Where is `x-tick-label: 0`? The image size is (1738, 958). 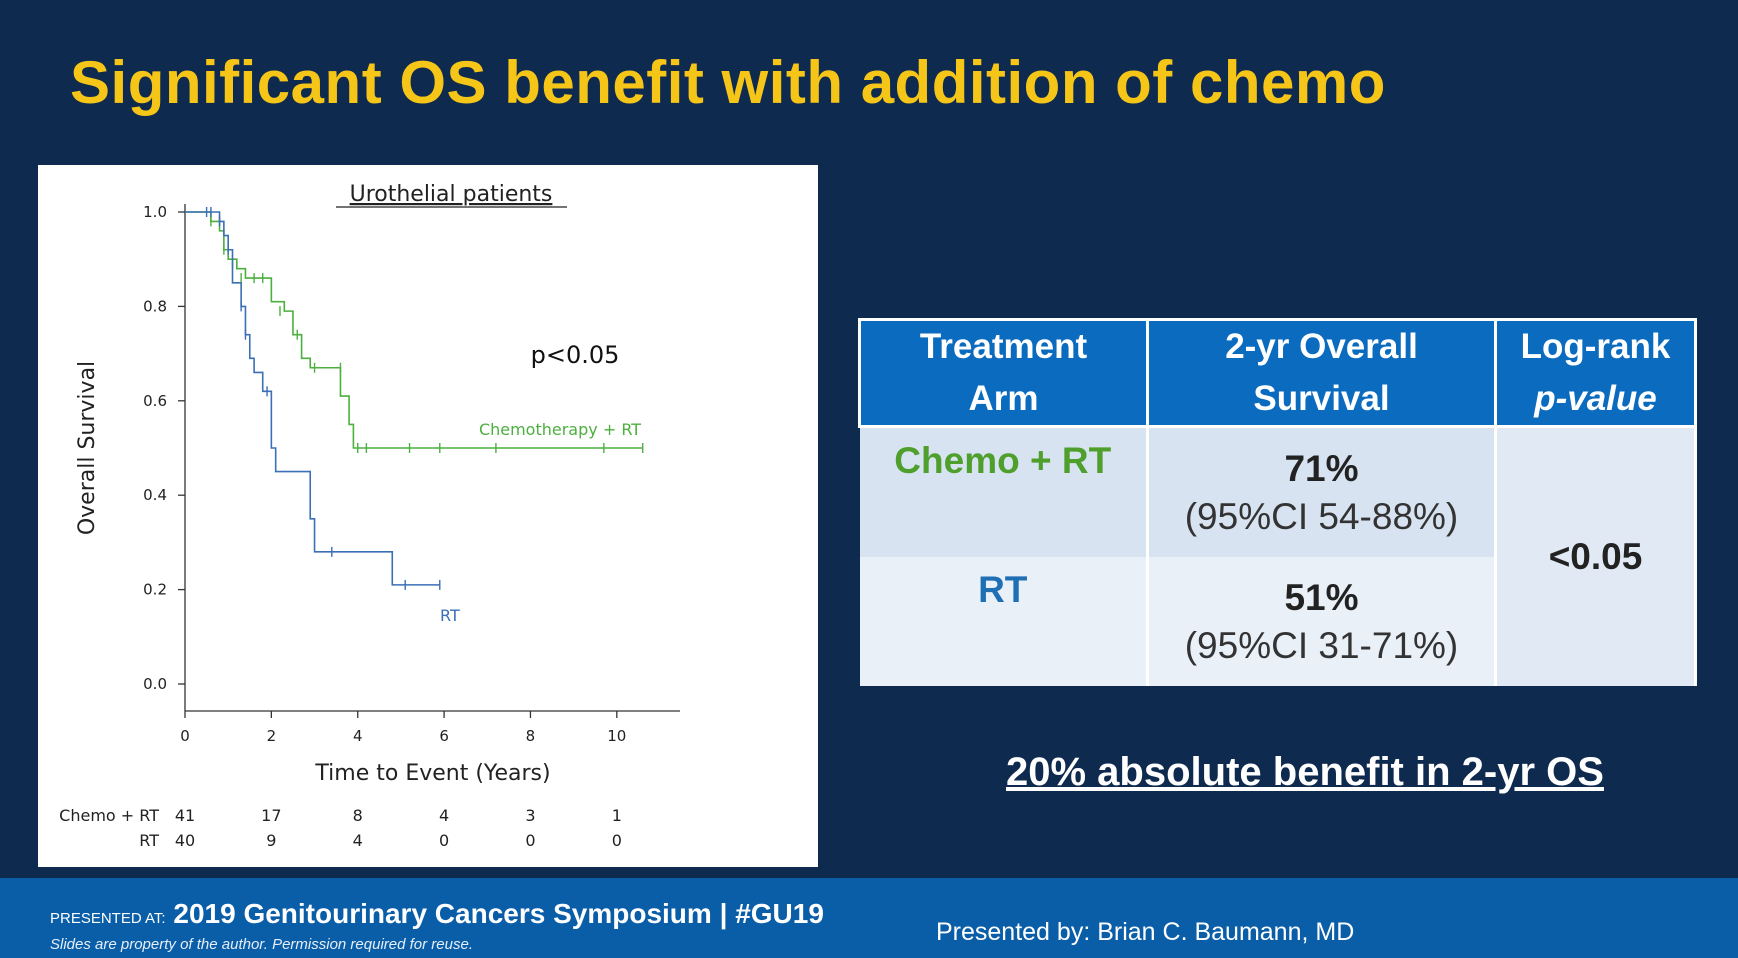 x-tick-label: 0 is located at coordinates (185, 736).